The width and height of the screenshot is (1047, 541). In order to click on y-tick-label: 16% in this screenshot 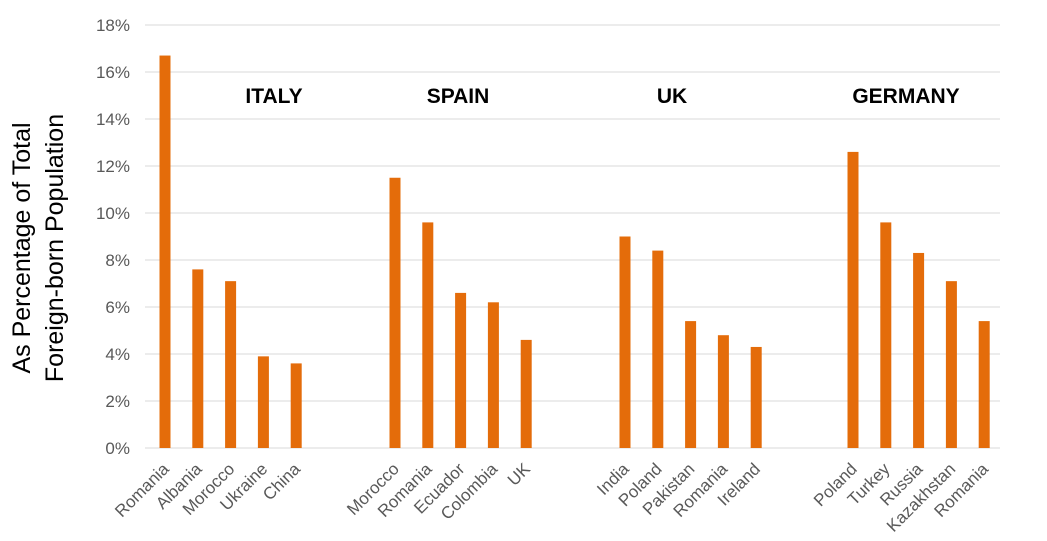, I will do `click(113, 72)`.